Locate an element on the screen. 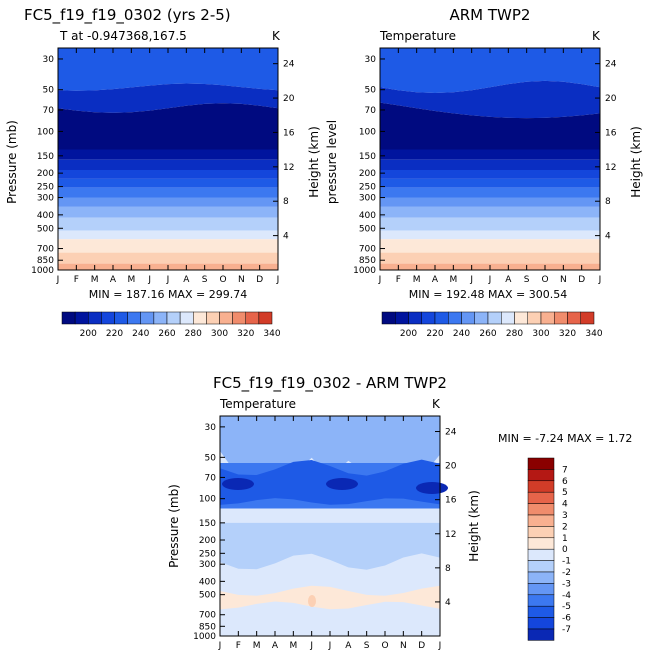 This screenshot has height=666, width=648. pressure-tick-label: 700 is located at coordinates (367, 250).